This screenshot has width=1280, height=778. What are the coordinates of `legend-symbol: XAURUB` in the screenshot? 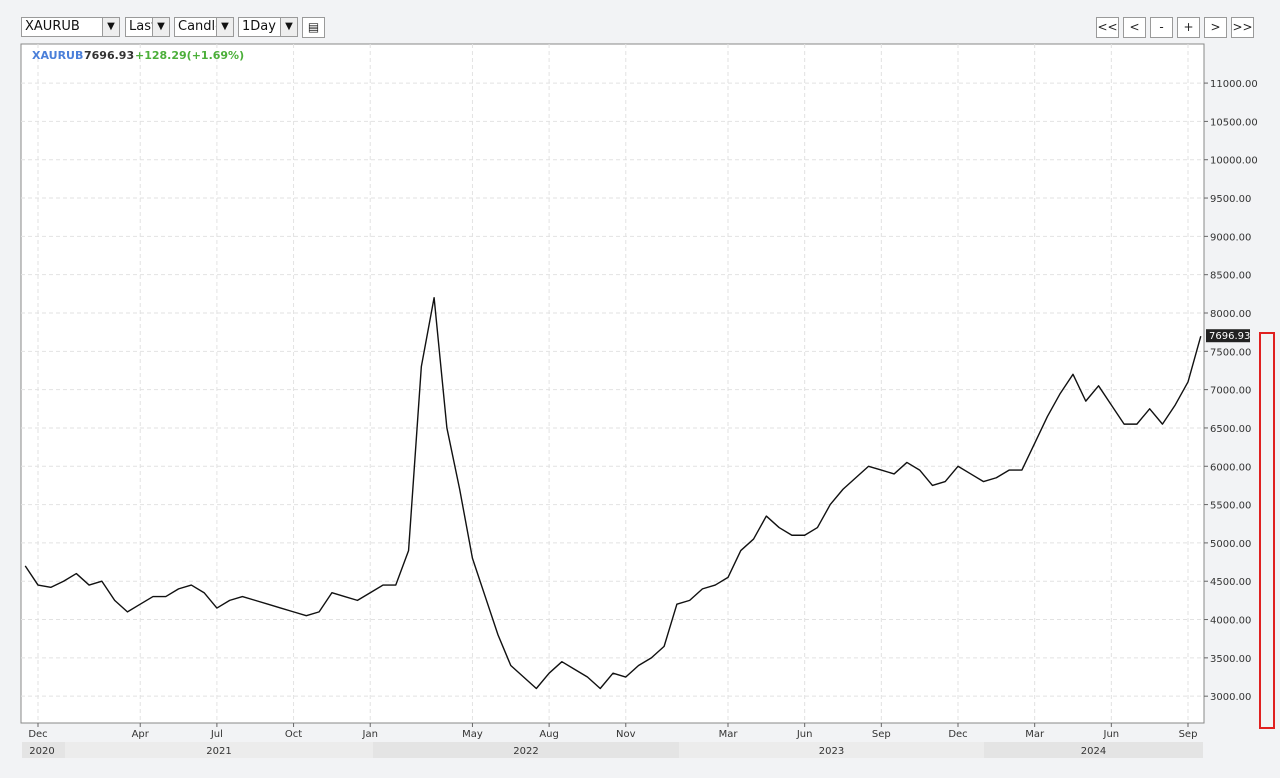 It's located at (57, 55).